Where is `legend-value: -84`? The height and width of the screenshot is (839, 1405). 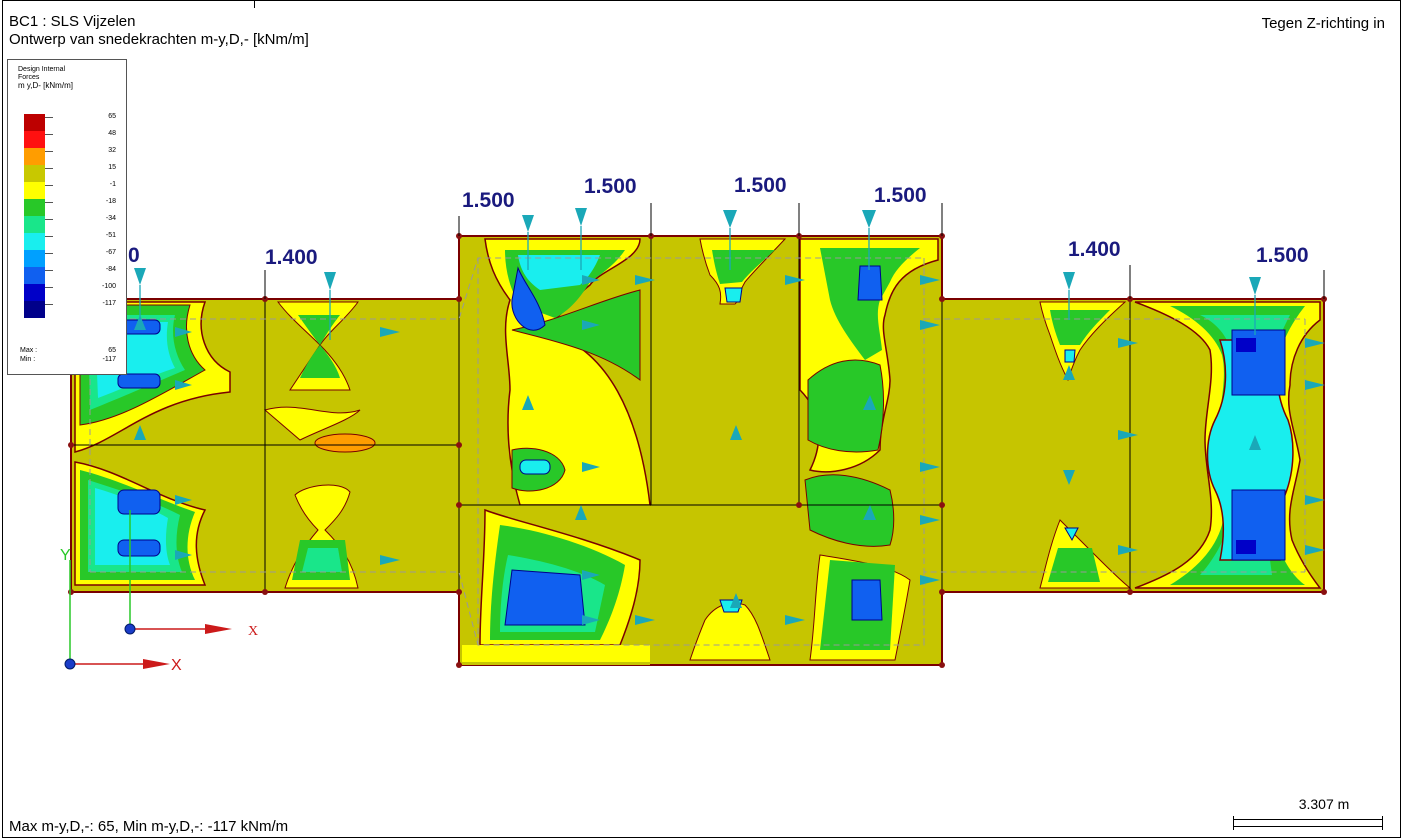
legend-value: -84 is located at coordinates (110, 269).